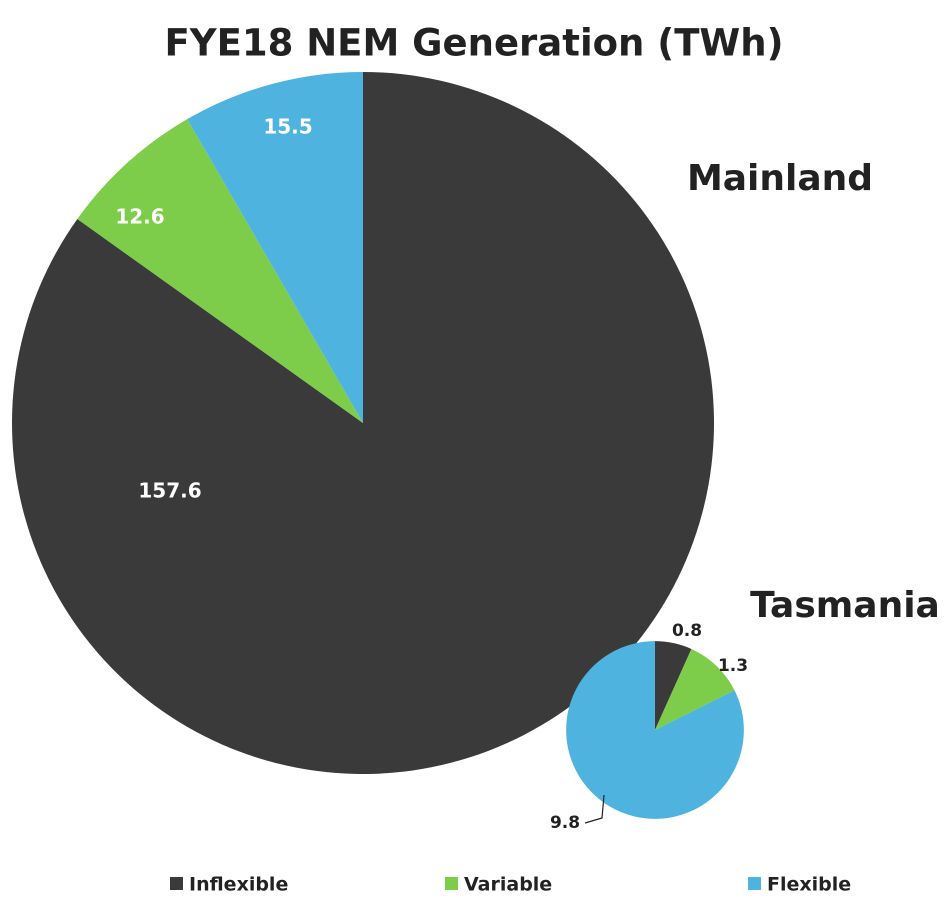 The height and width of the screenshot is (909, 949). What do you see at coordinates (169, 491) in the screenshot?
I see `data-label: 157.6` at bounding box center [169, 491].